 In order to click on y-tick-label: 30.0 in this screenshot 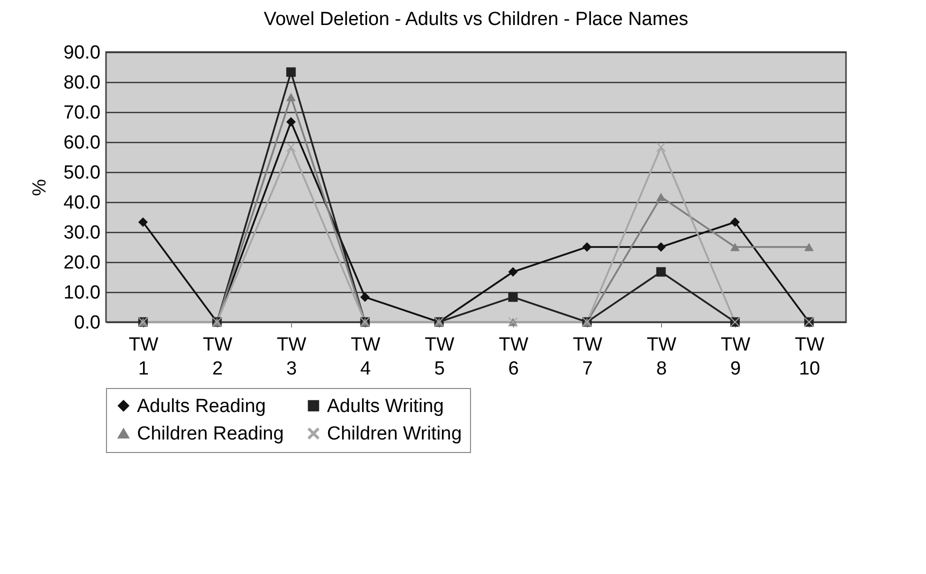, I will do `click(82, 233)`.